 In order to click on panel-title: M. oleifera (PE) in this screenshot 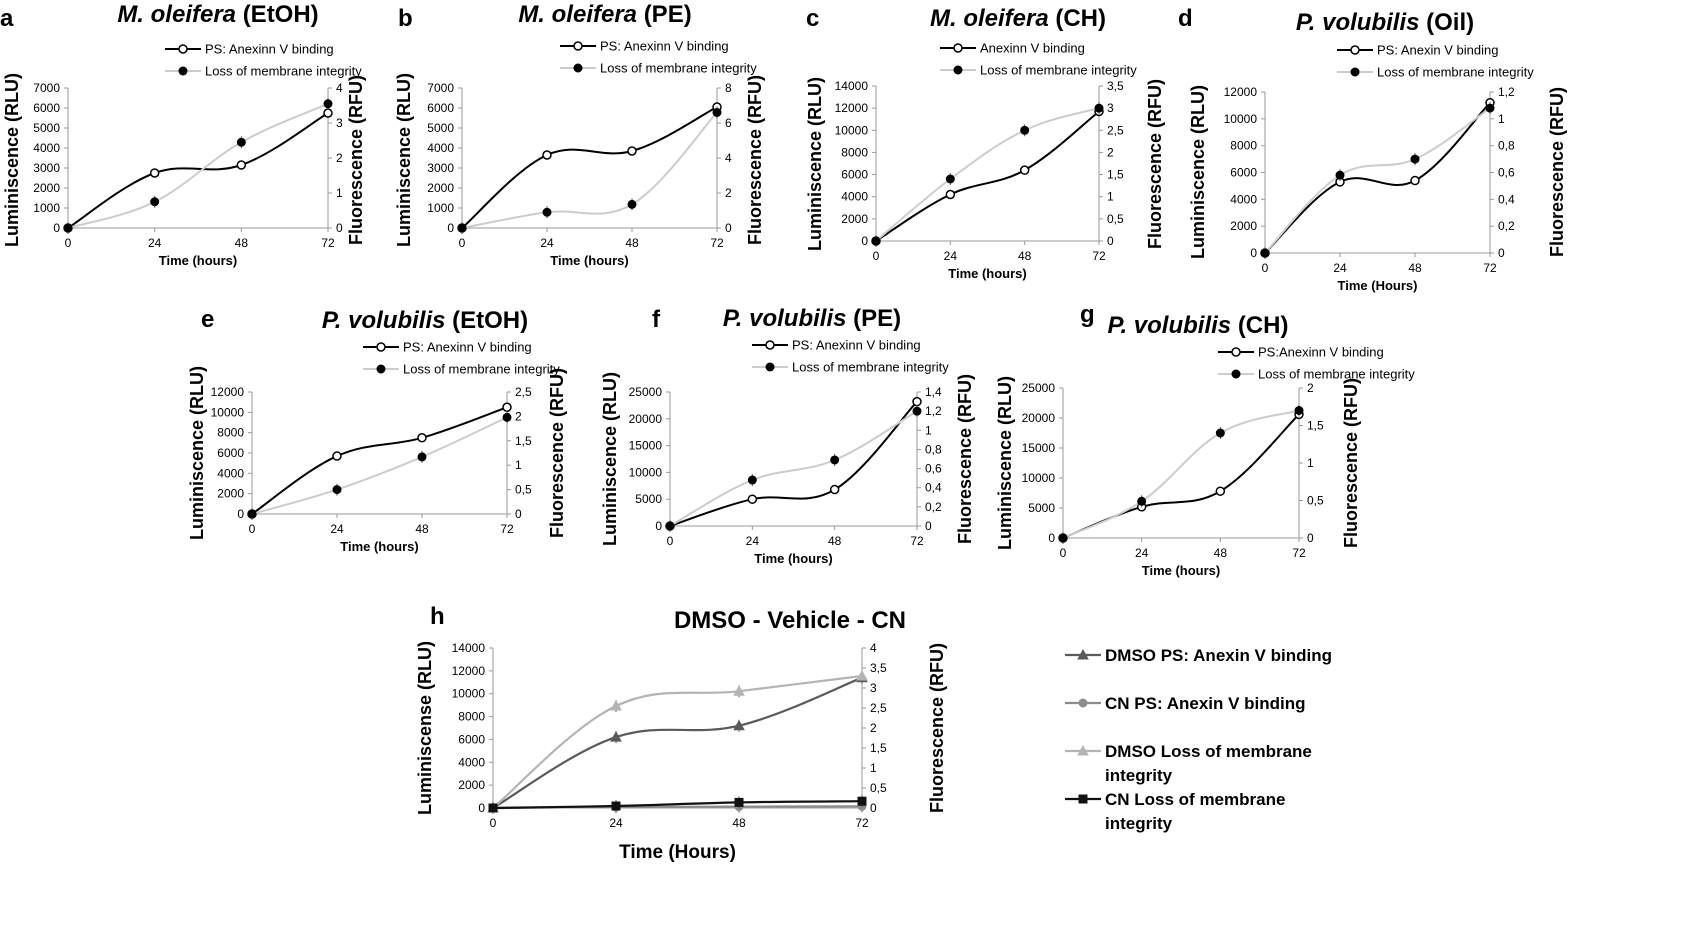, I will do `click(604, 14)`.